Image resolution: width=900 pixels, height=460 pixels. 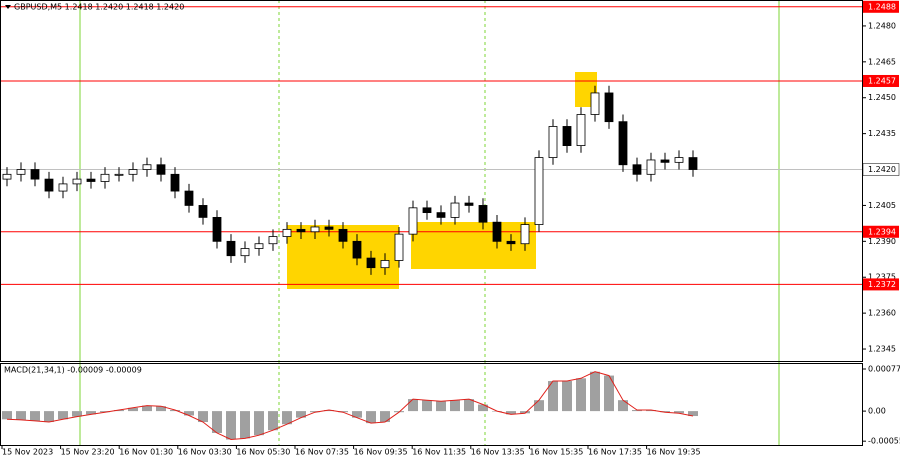 I want to click on x-tick-label: 15 Nov 2023, so click(x=27, y=452).